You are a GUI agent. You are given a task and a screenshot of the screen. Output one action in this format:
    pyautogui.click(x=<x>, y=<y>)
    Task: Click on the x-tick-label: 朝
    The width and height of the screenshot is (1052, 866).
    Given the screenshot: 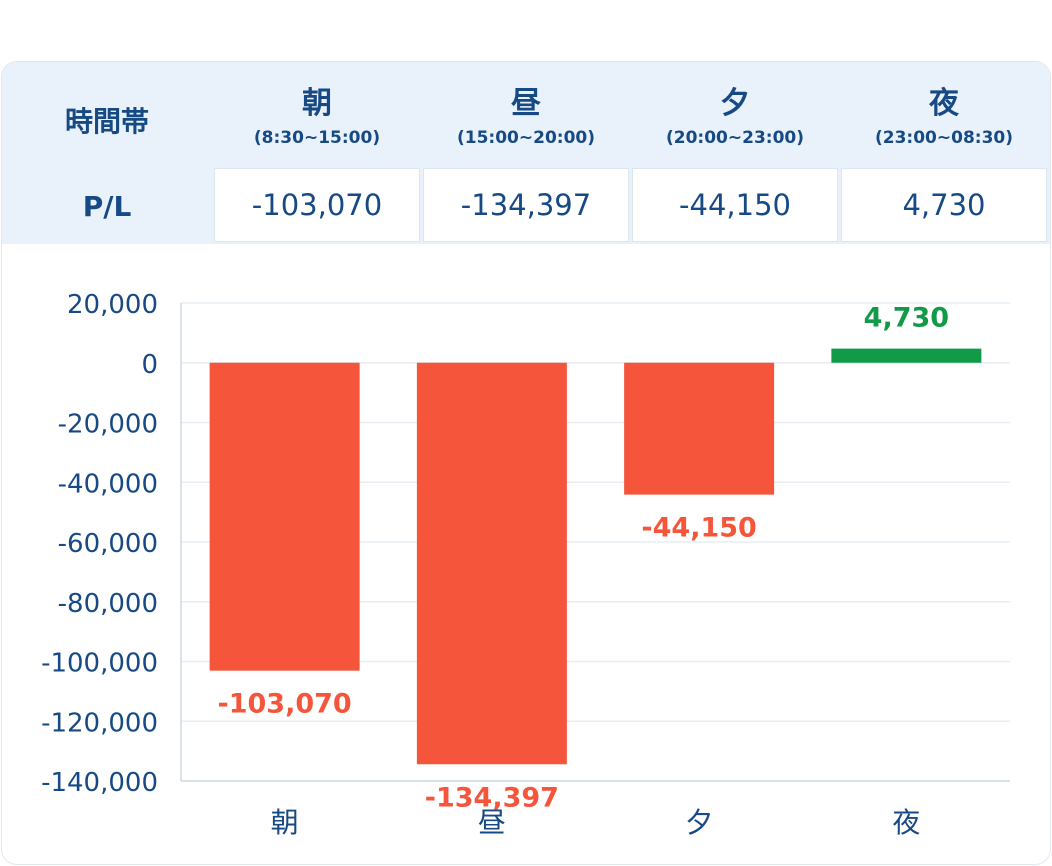 What is the action you would take?
    pyautogui.click(x=285, y=822)
    